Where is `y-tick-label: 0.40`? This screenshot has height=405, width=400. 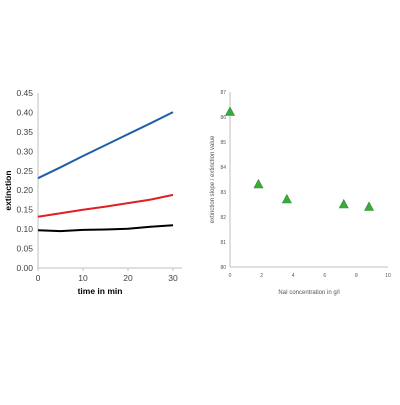 y-tick-label: 0.40 is located at coordinates (24, 112).